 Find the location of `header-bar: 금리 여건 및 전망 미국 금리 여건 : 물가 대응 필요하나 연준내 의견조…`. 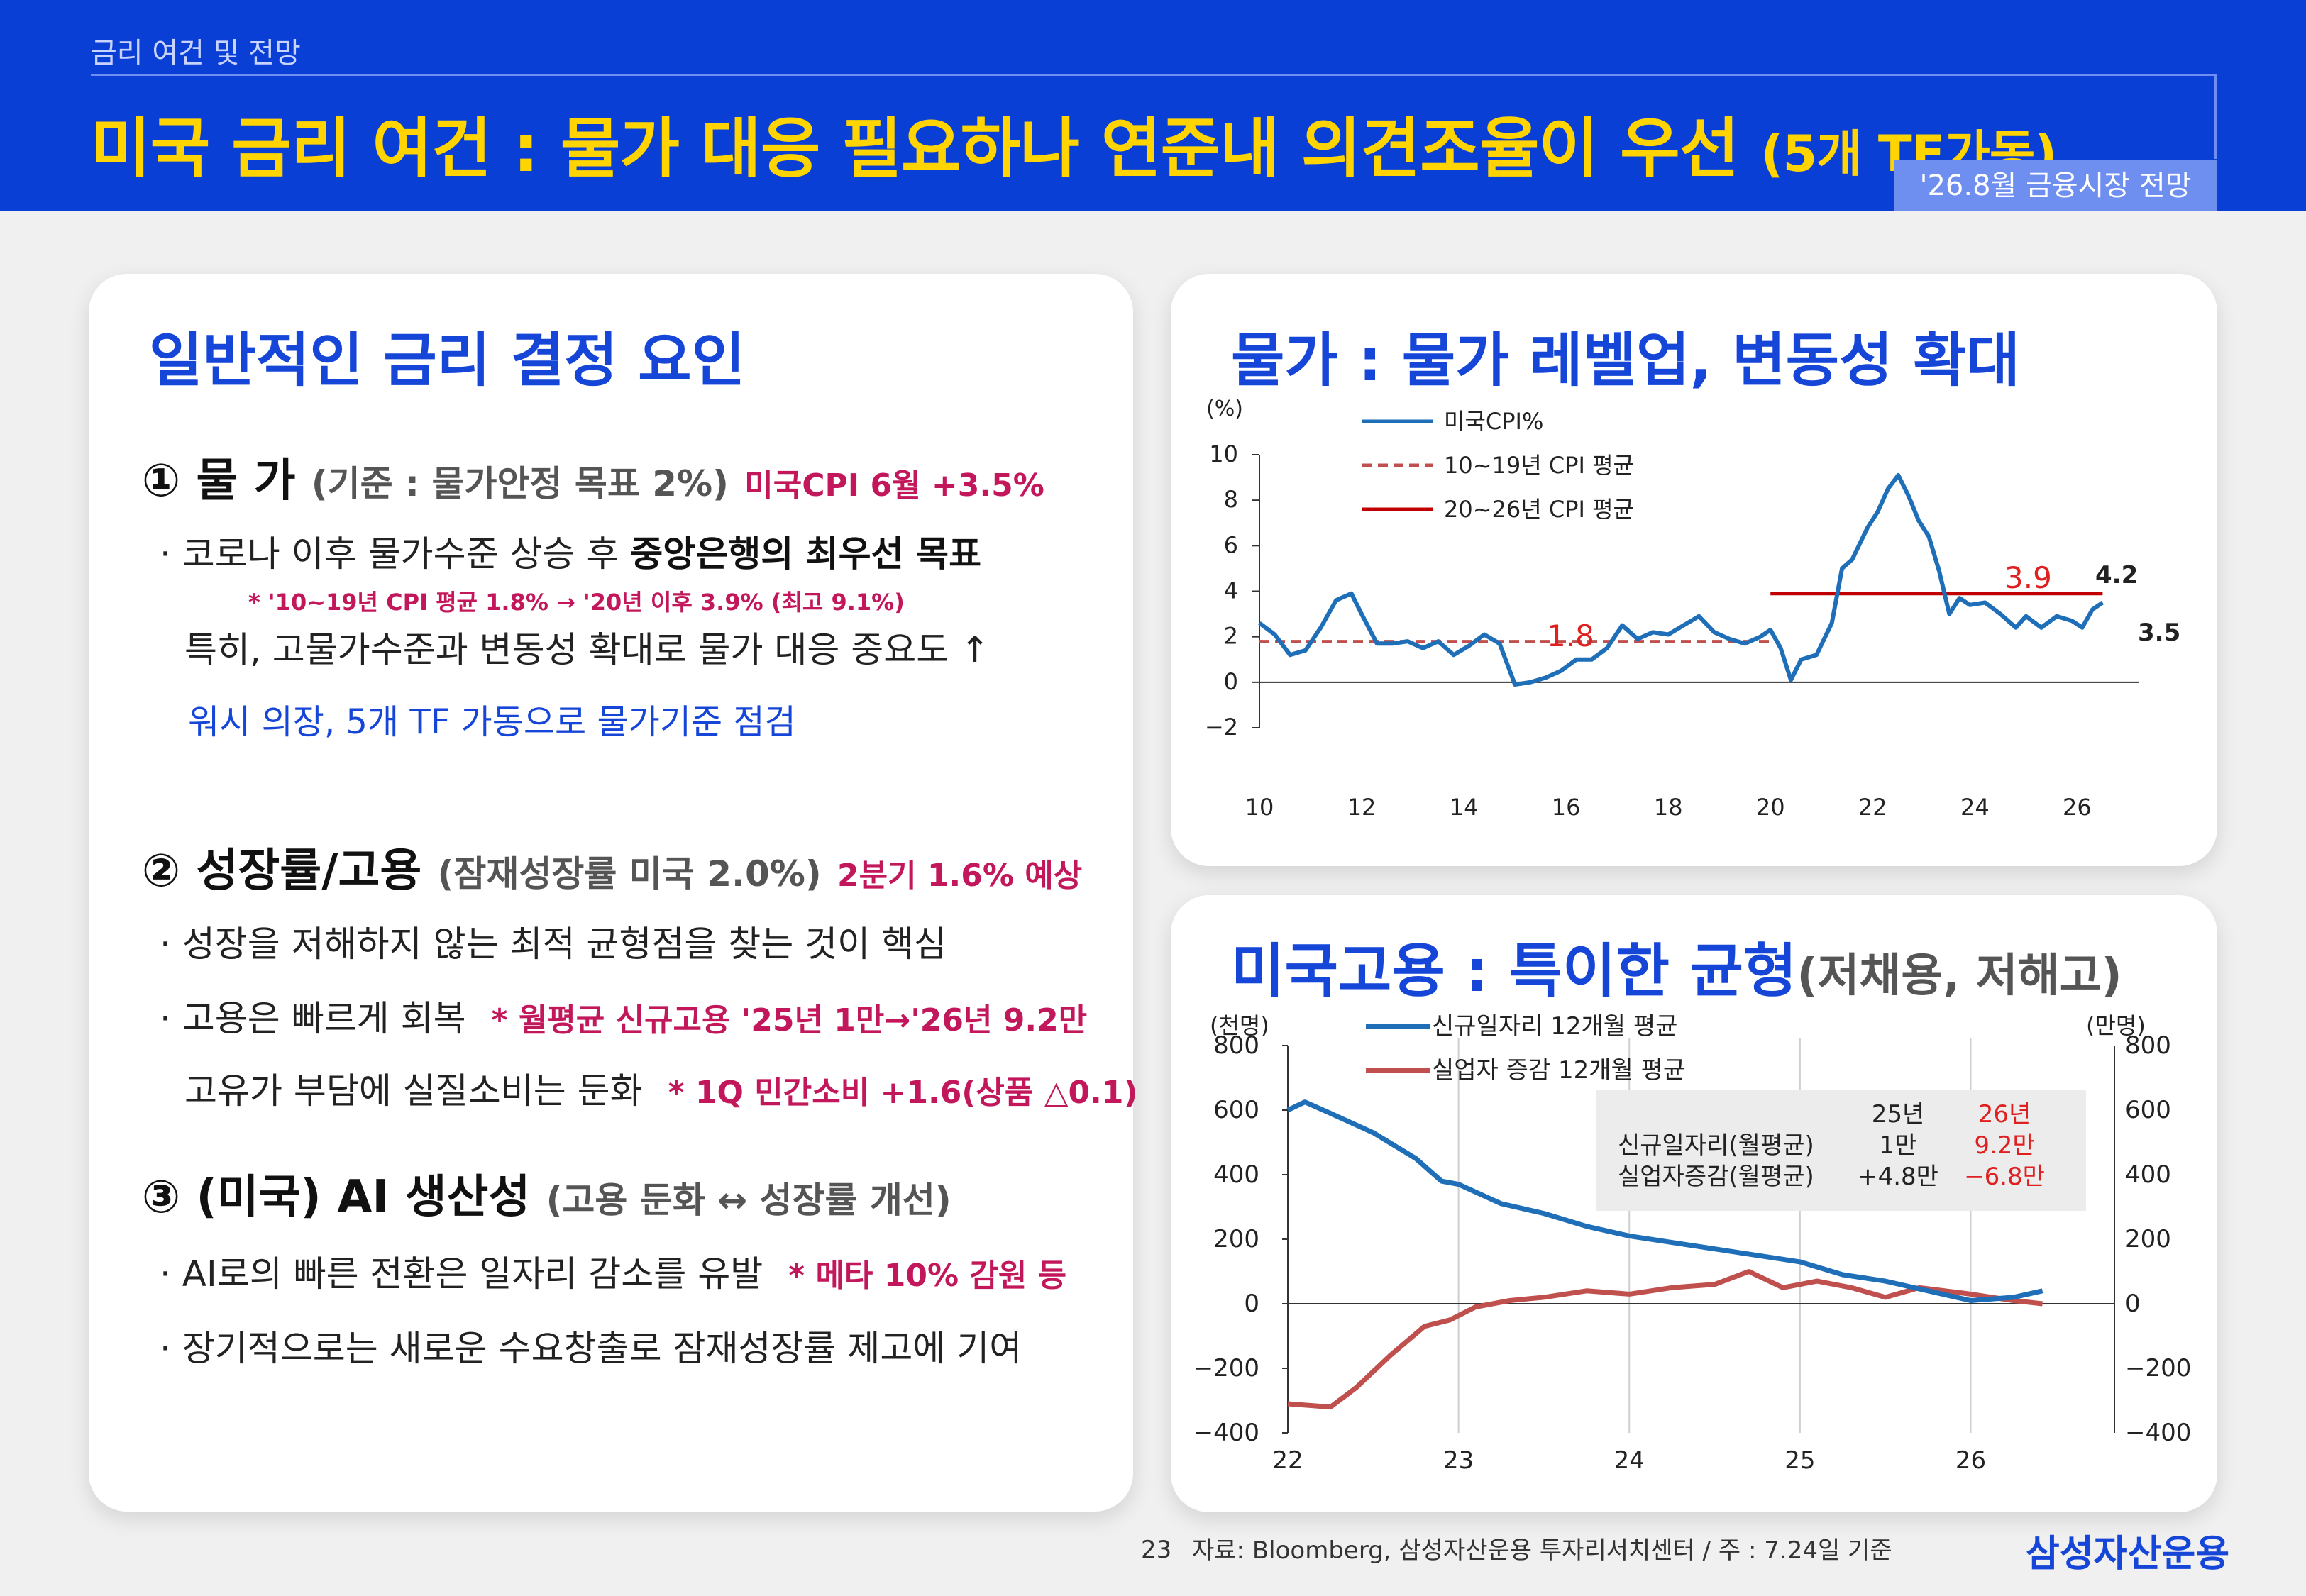

header-bar: 금리 여건 및 전망 미국 금리 여건 : 물가 대응 필요하나 연준내 의견조… is located at coordinates (1153, 105).